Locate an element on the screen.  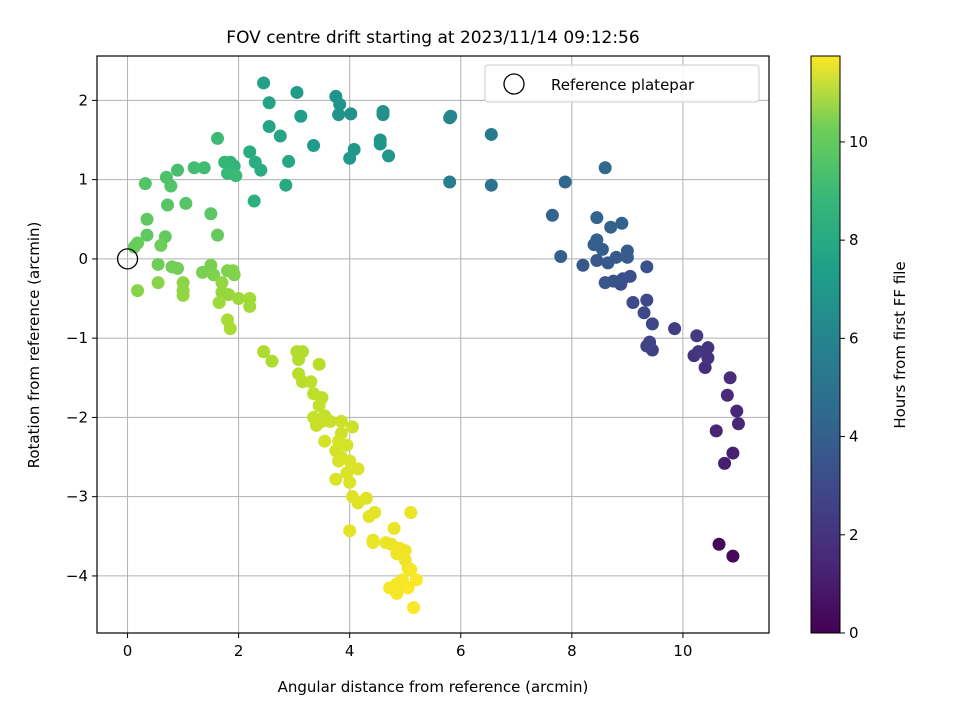
y-tick-label: 0 is located at coordinates (83, 259).